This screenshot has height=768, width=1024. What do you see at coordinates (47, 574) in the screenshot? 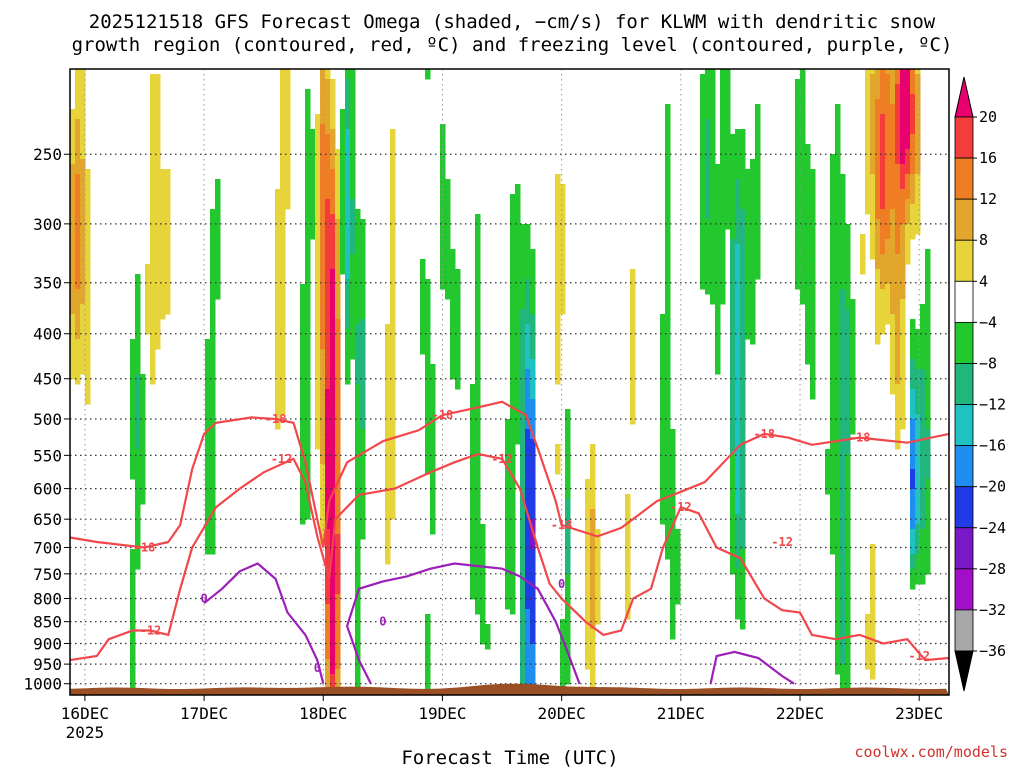
I see `y-tick-label: 750` at bounding box center [47, 574].